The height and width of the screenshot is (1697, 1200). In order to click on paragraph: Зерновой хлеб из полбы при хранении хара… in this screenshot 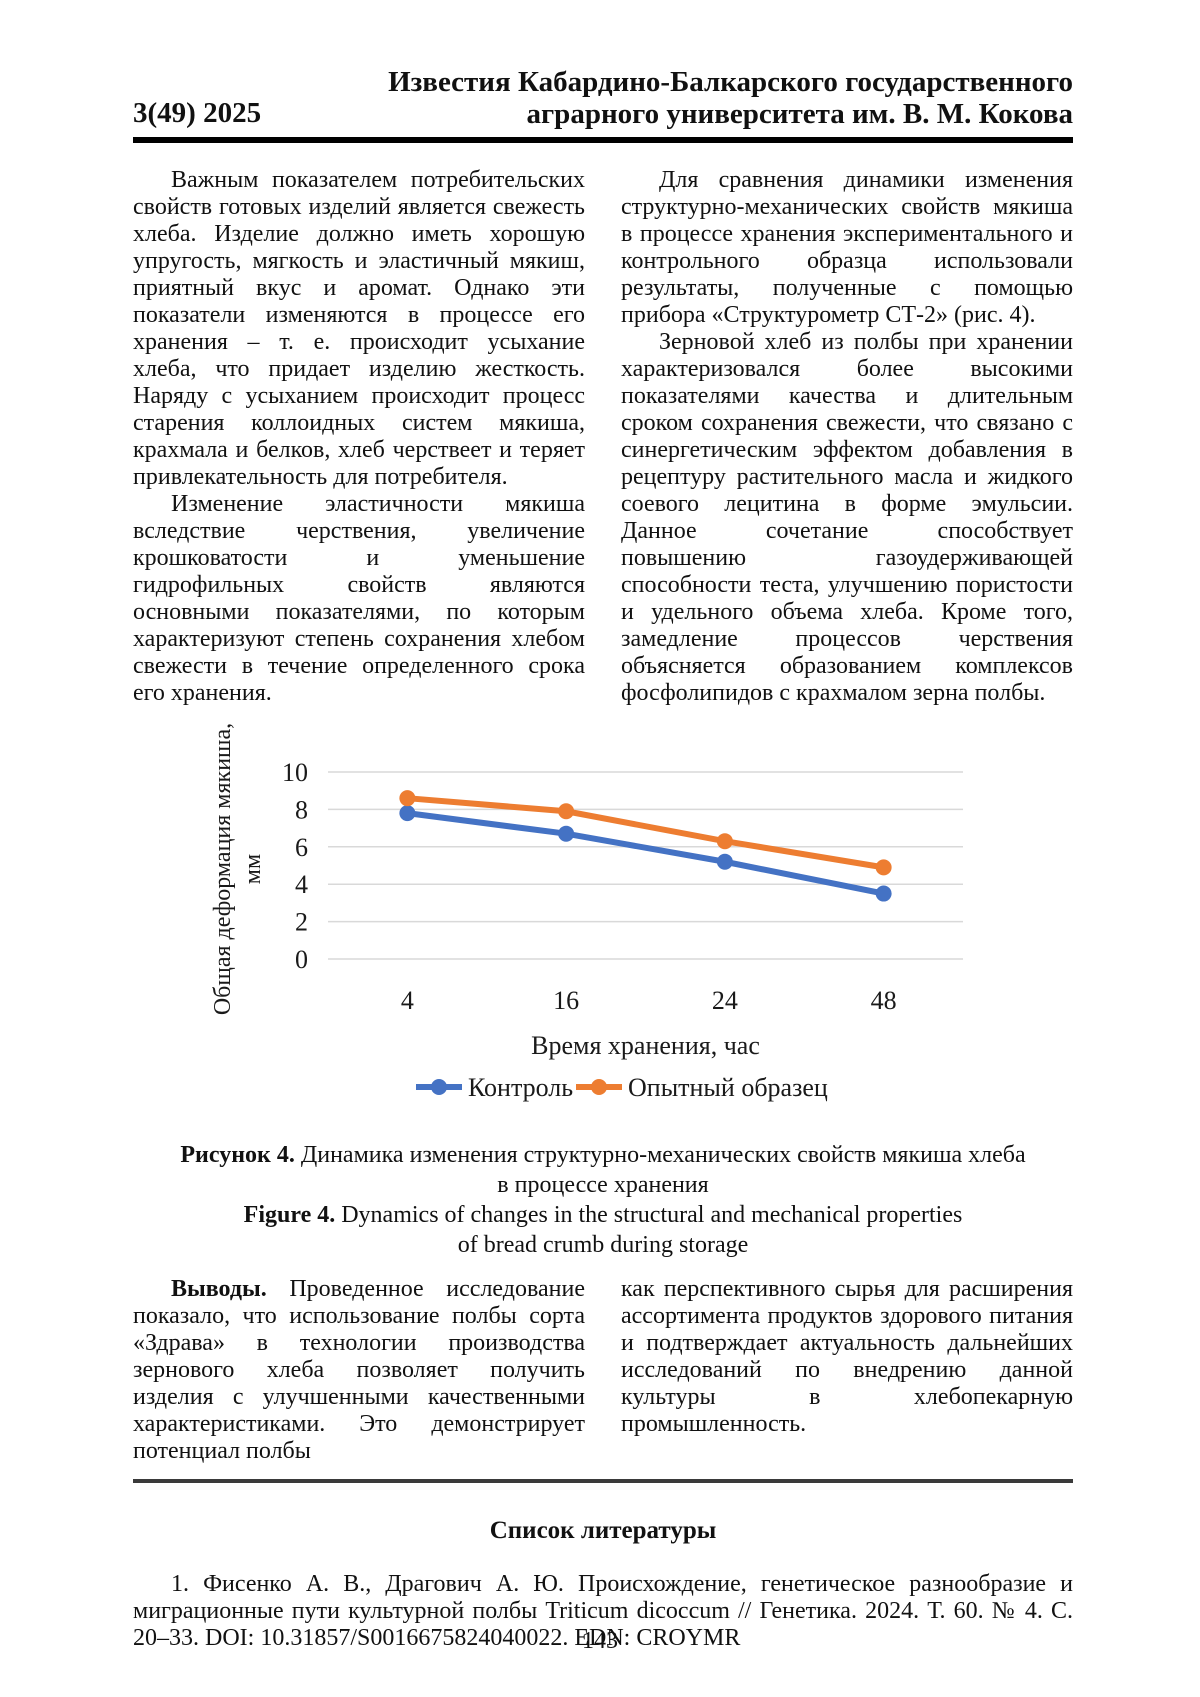, I will do `click(847, 517)`.